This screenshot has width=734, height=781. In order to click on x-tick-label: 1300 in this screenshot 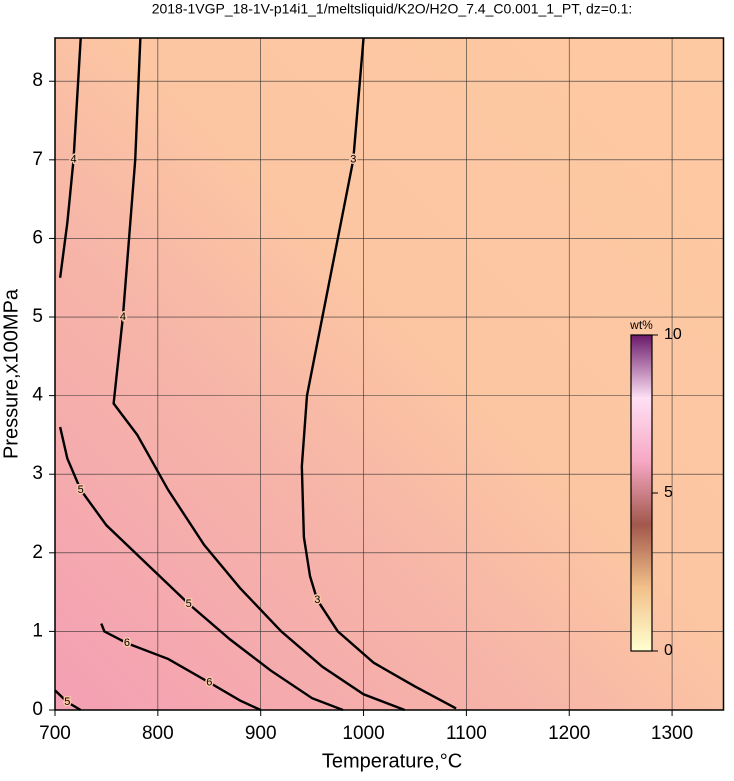, I will do `click(672, 733)`.